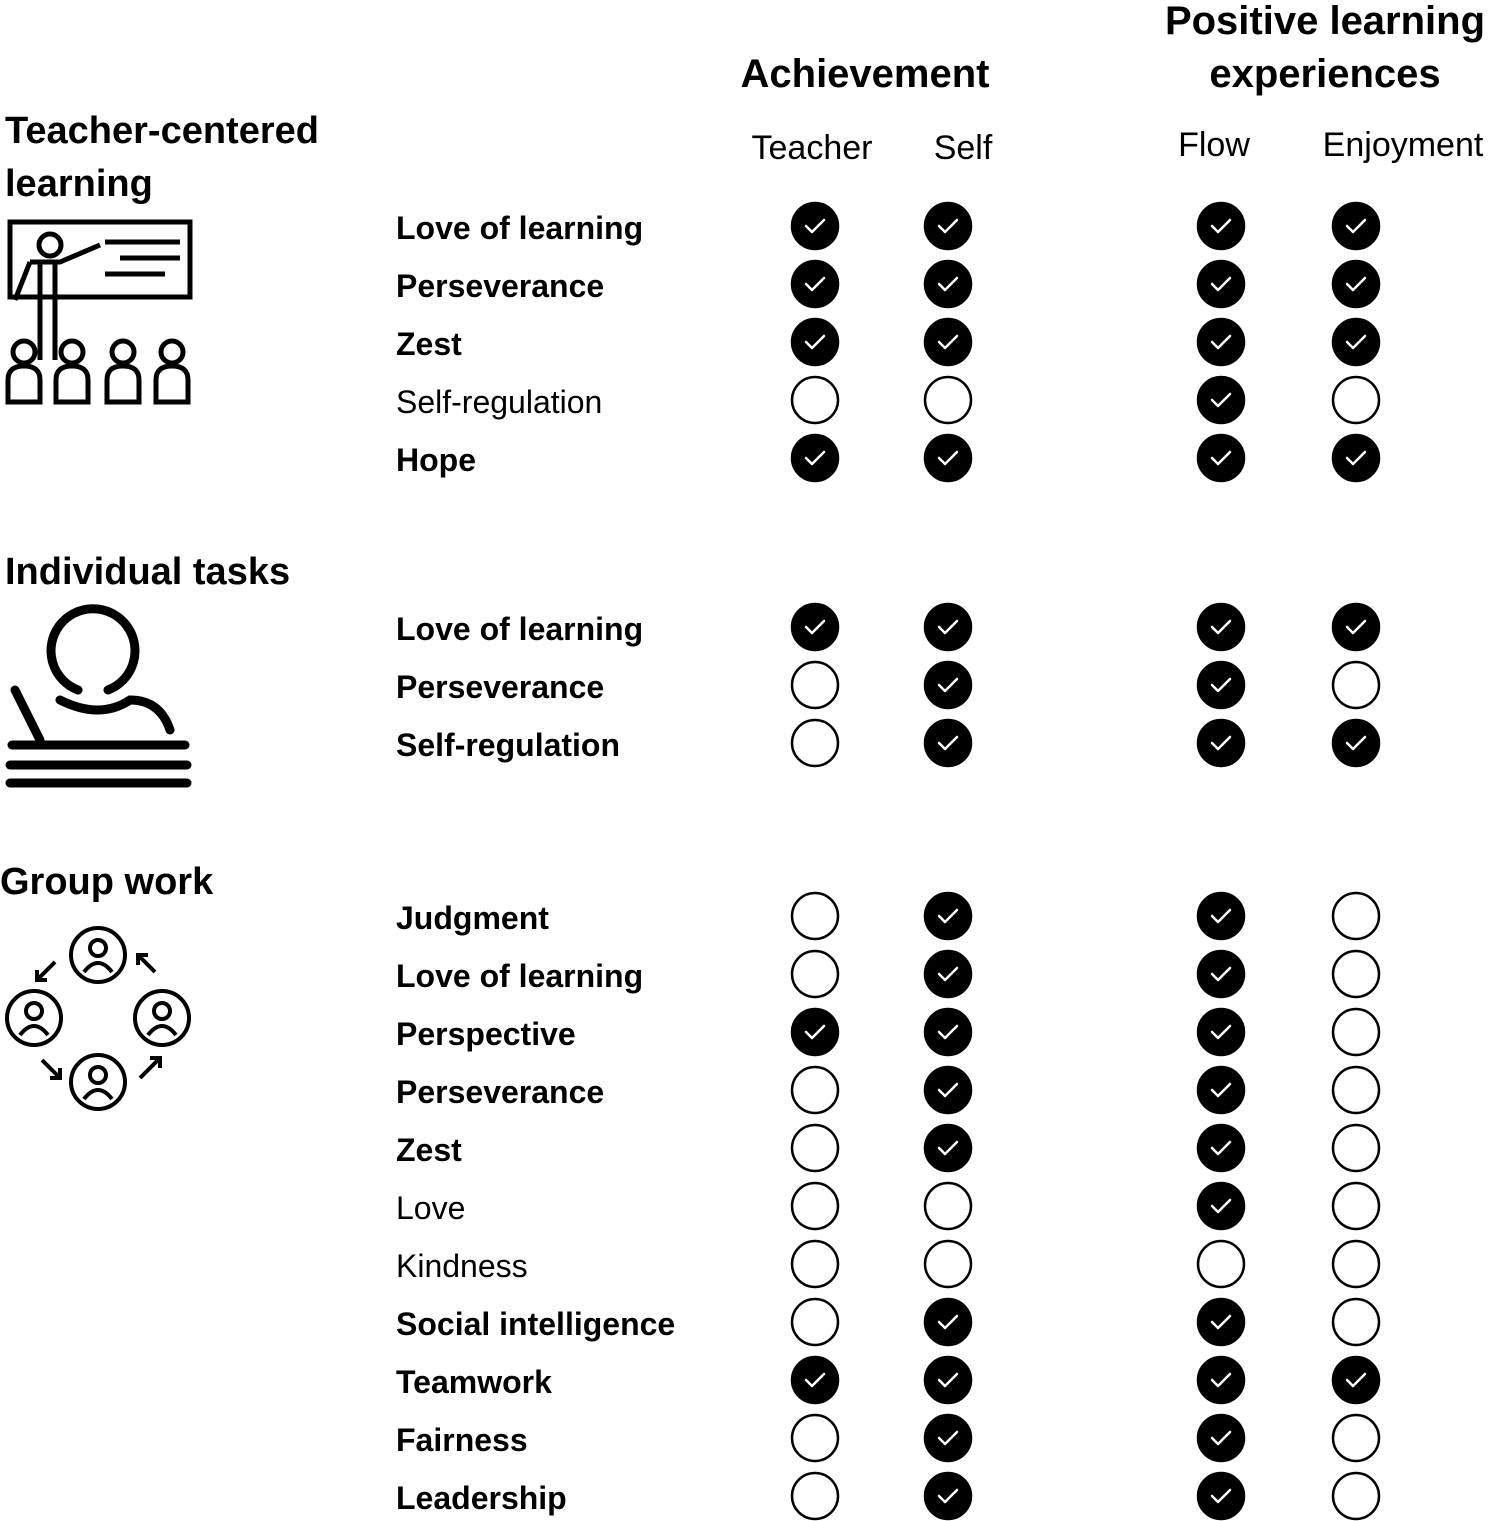 The image size is (1498, 1521). I want to click on group-header: Positive learning experiences, so click(1325, 48).